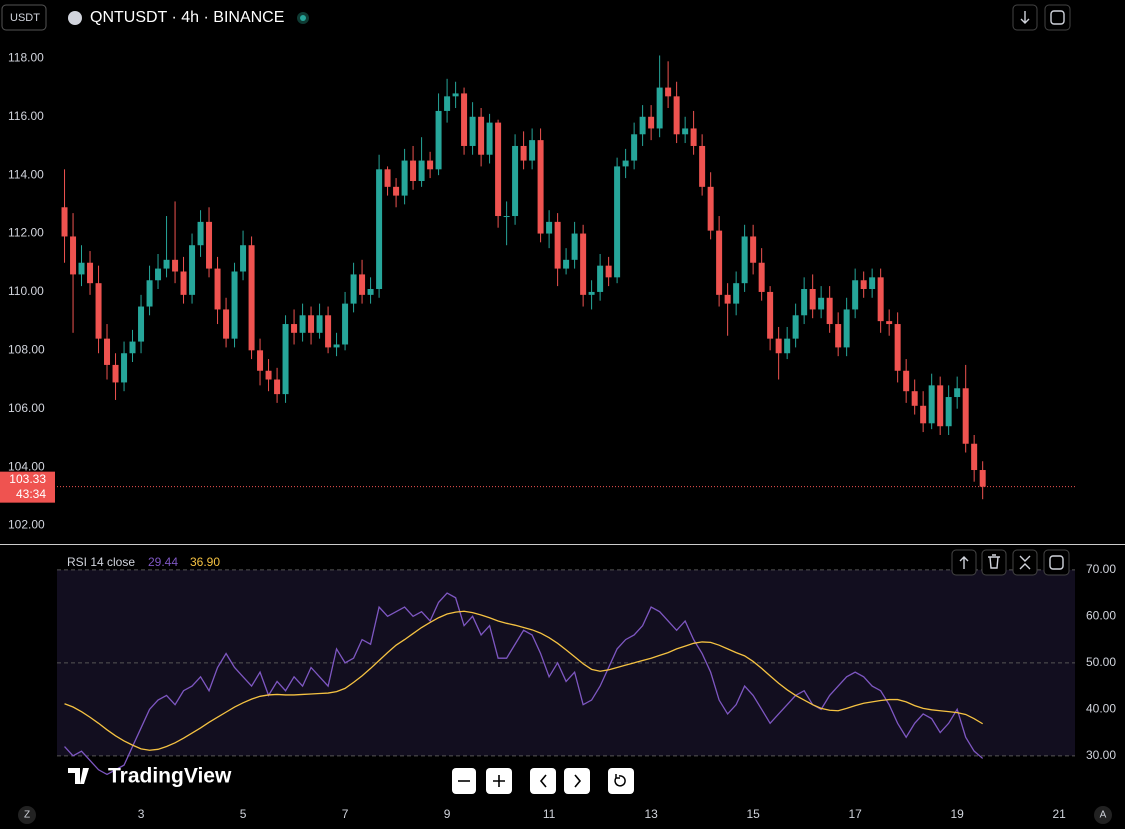 This screenshot has height=829, width=1125. Describe the element at coordinates (345, 814) in the screenshot. I see `x-tick-label: 7` at that location.